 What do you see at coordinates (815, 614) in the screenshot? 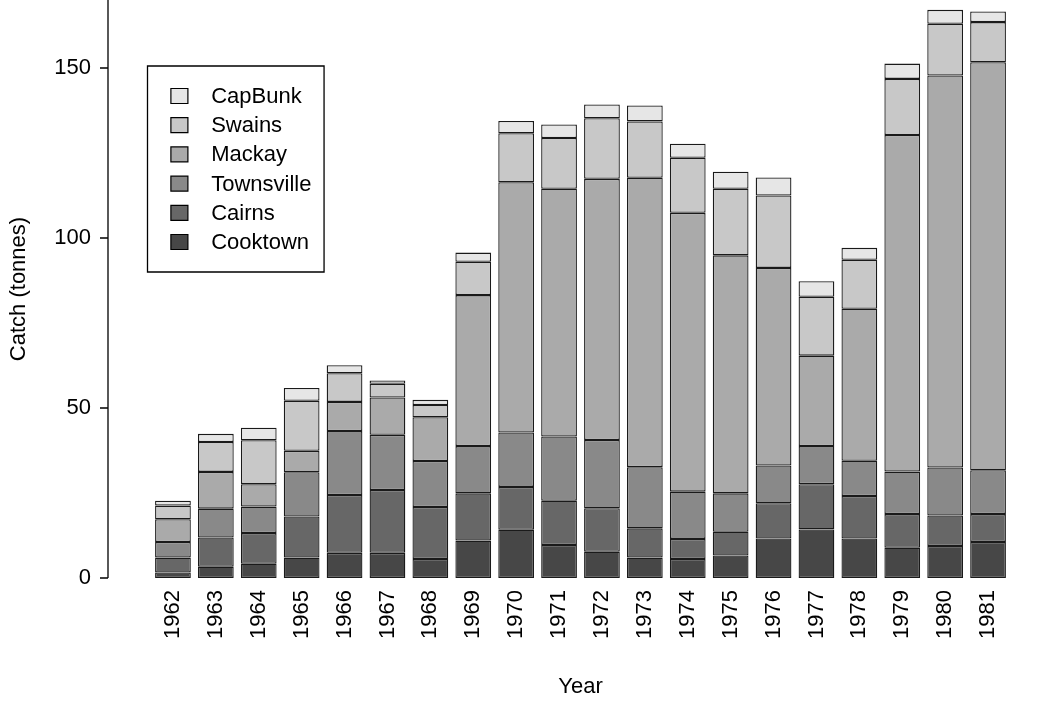
I see `x-tick-label: 1977` at bounding box center [815, 614].